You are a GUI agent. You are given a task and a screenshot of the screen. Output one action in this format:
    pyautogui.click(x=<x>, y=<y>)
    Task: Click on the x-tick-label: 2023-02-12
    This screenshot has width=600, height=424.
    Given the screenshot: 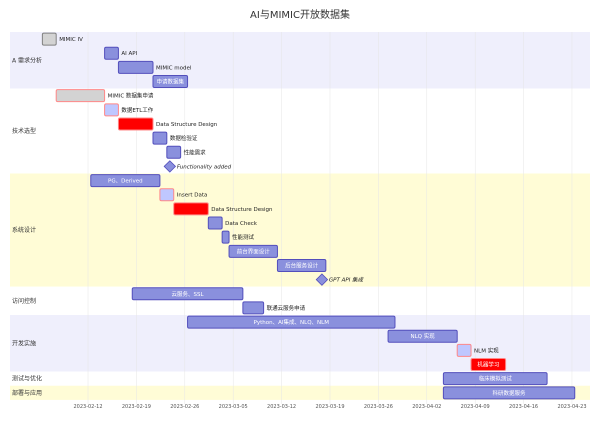 What is the action you would take?
    pyautogui.click(x=87, y=407)
    